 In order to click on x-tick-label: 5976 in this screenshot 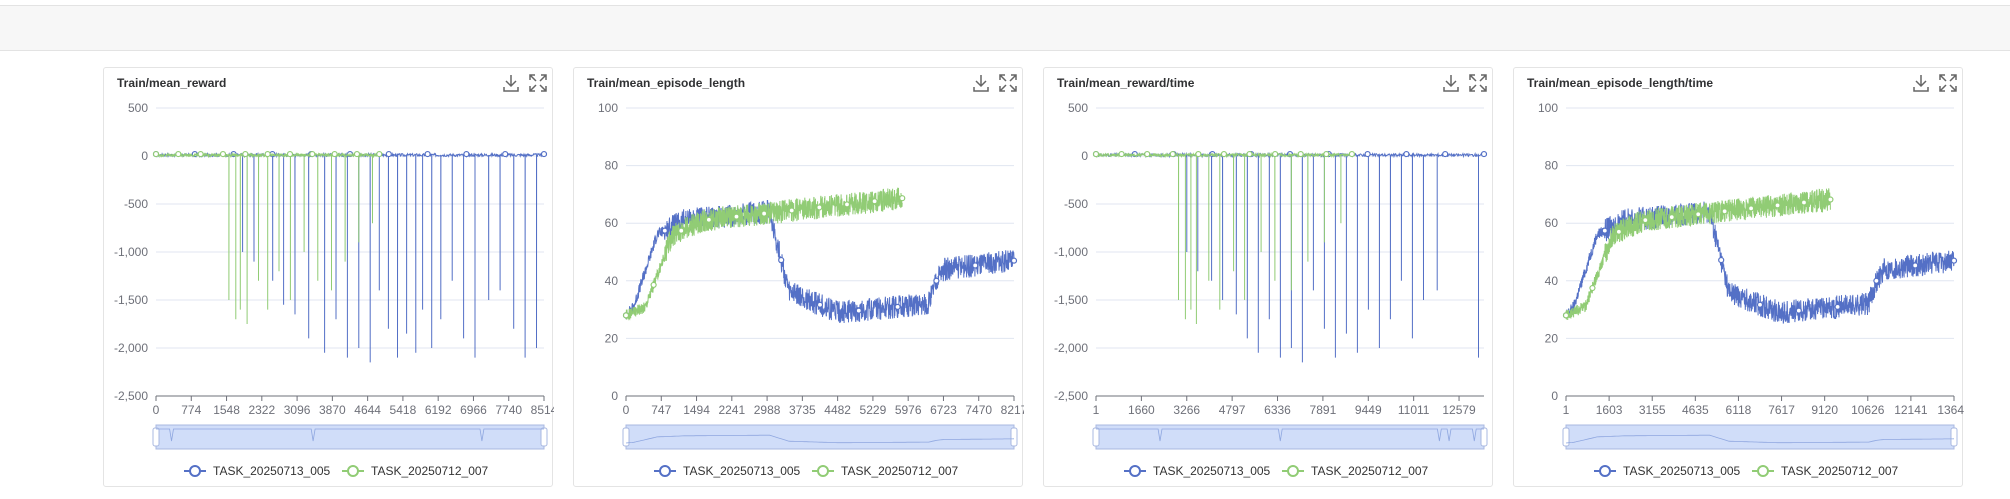, I will do `click(908, 410)`.